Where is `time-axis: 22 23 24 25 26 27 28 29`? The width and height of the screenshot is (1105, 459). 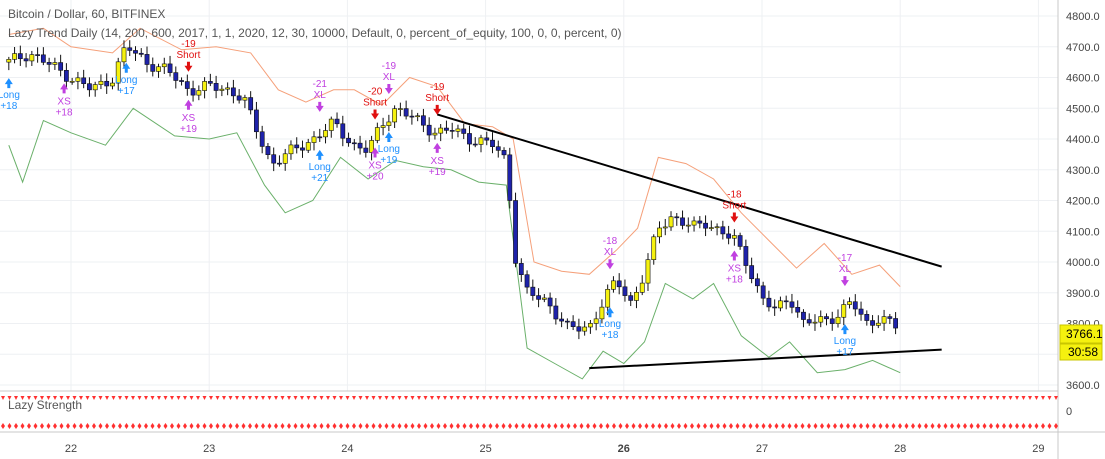
time-axis: 22 23 24 25 26 27 28 29 is located at coordinates (555, 449).